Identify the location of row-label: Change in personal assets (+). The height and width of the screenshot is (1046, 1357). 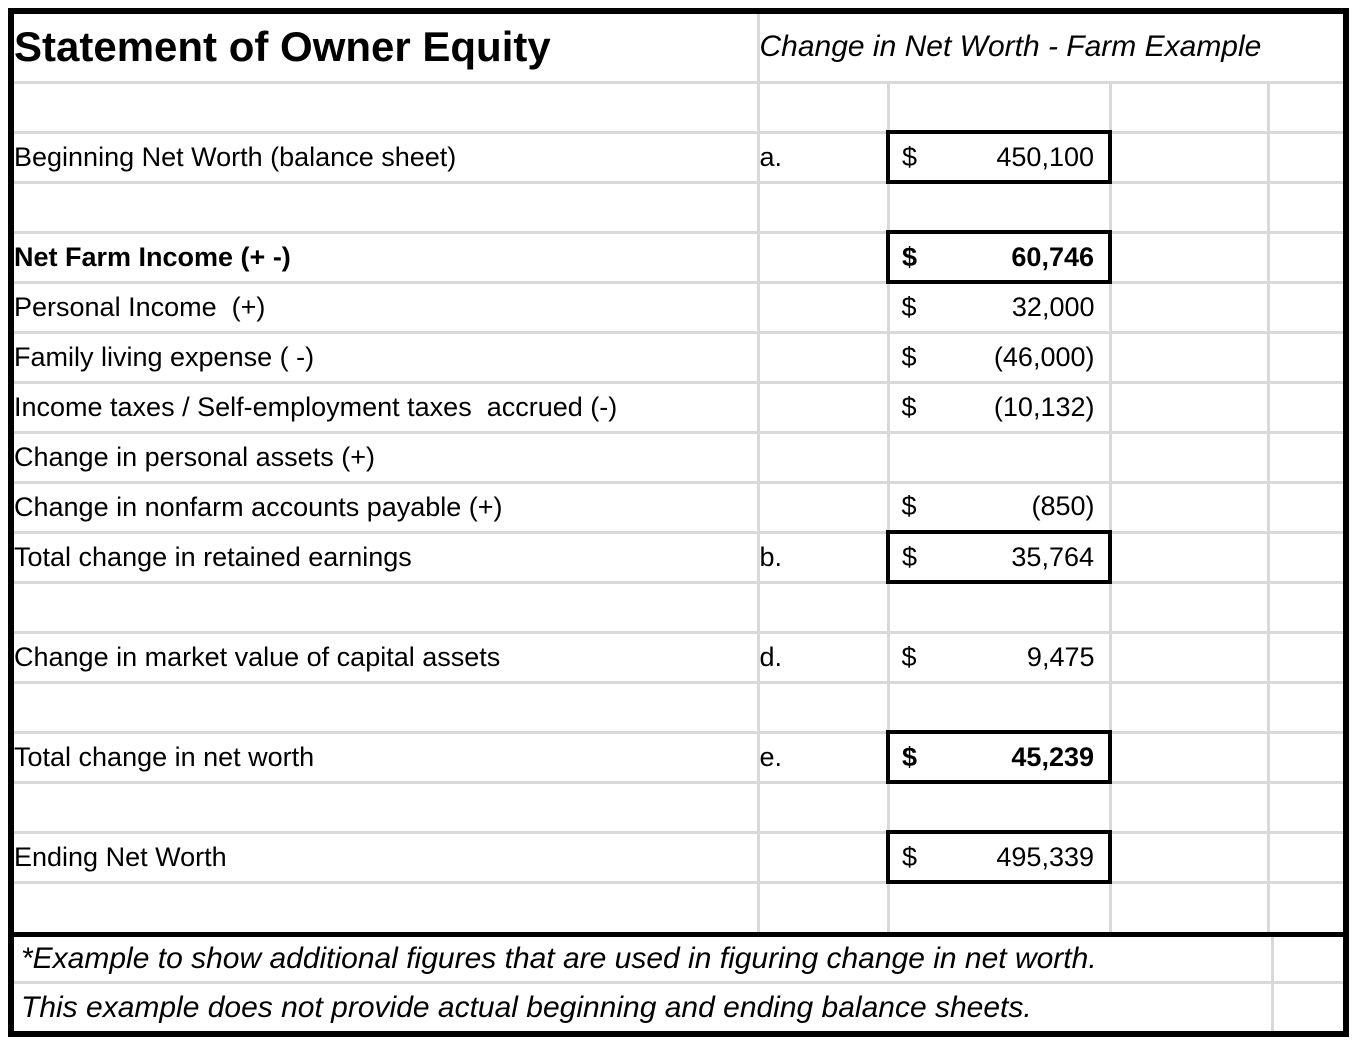
(387, 457).